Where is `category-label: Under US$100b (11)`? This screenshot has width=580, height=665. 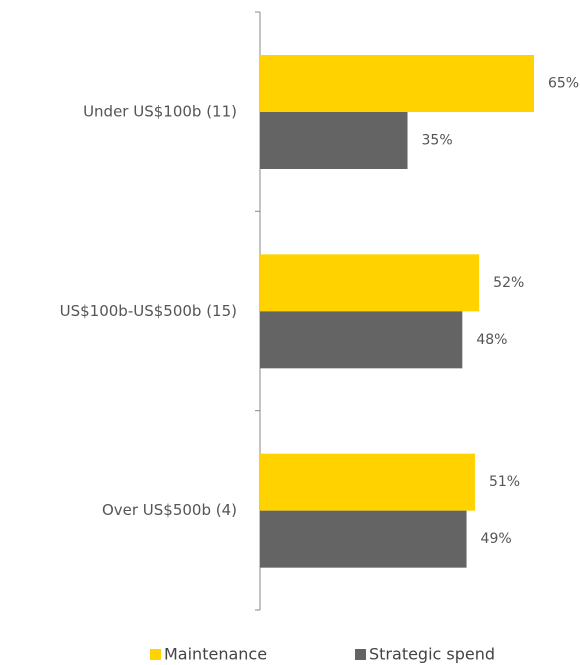 category-label: Under US$100b (11) is located at coordinates (160, 112).